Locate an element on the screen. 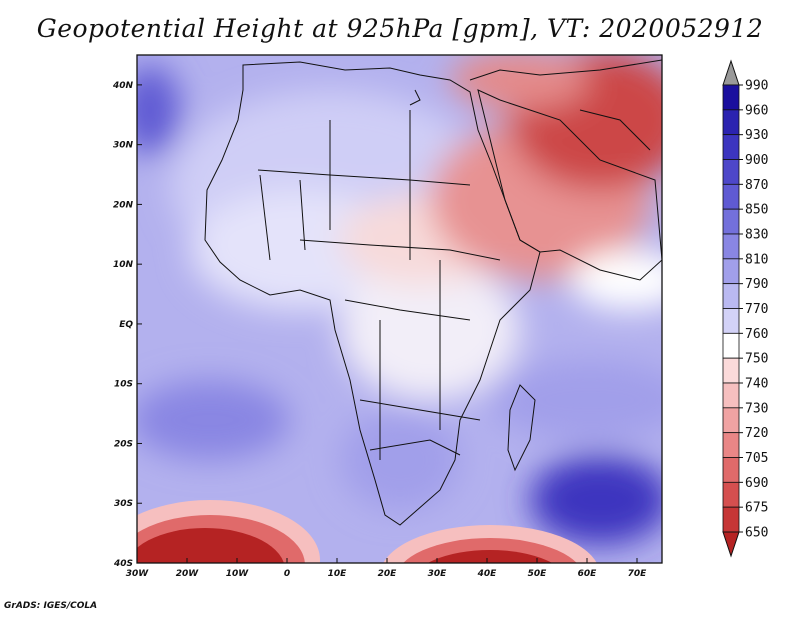 The width and height of the screenshot is (800, 618). x-tick-label: 10W is located at coordinates (238, 574).